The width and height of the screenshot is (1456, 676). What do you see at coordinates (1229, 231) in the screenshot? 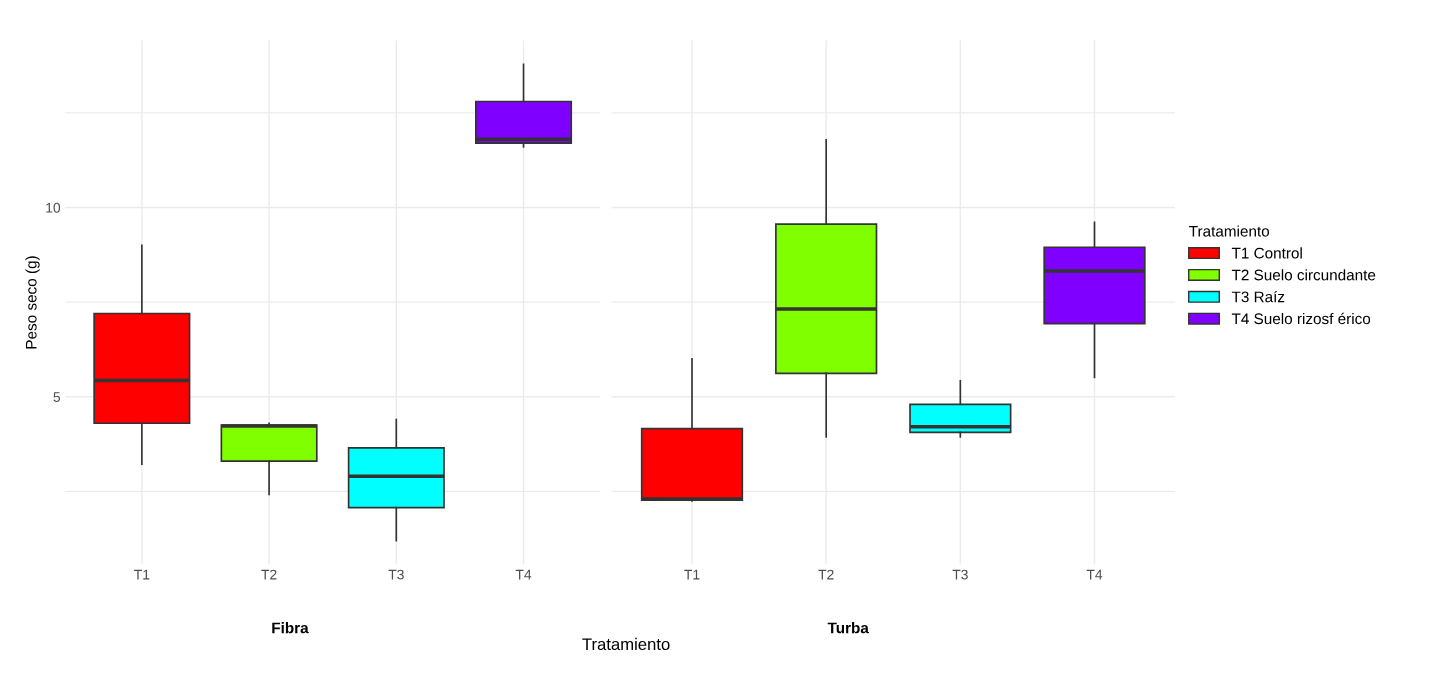
I see `legend-title: Tratamiento` at bounding box center [1229, 231].